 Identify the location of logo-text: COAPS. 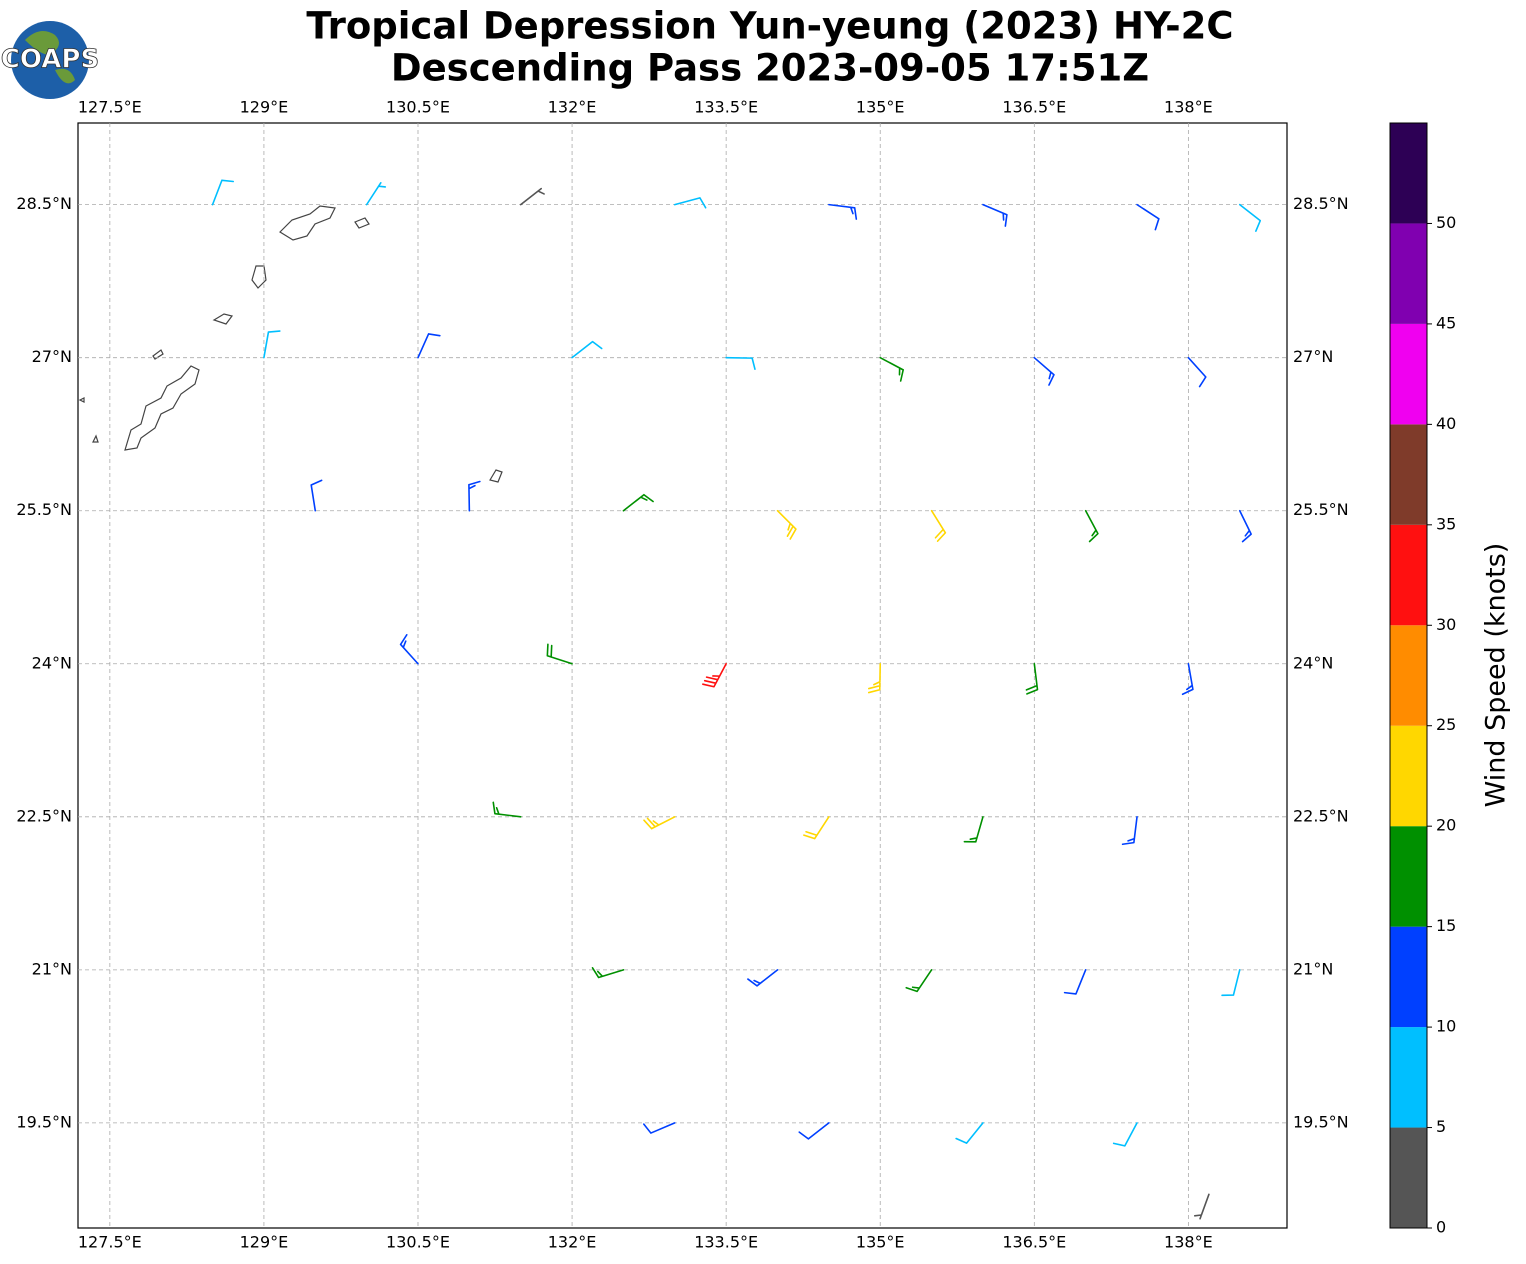
(50, 60).